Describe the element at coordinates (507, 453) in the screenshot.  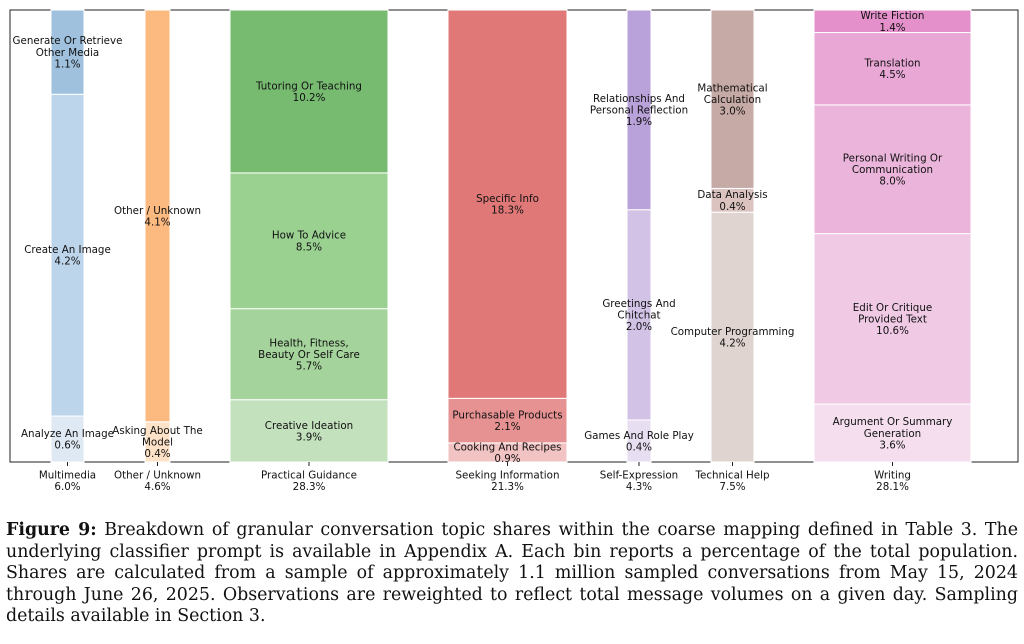
I see `segment-label: Cooking And Recipes 0.9%` at that location.